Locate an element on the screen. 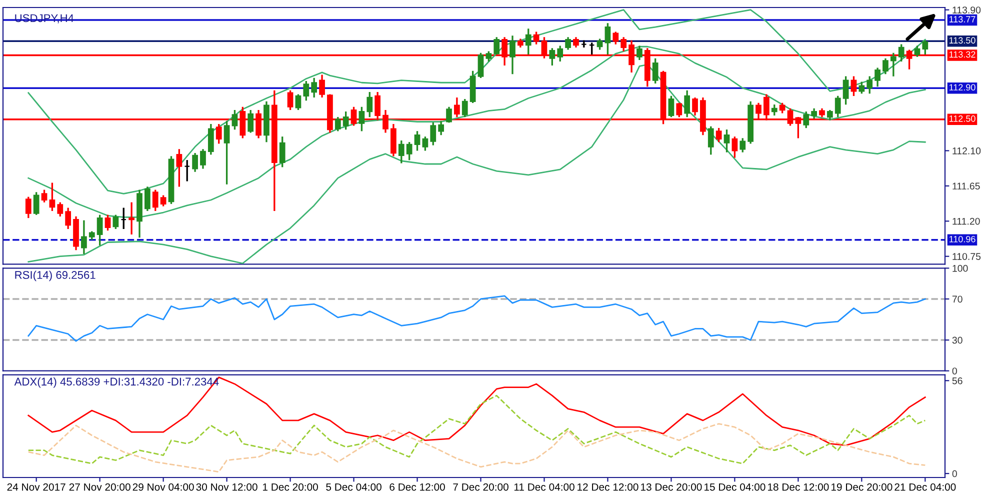 This screenshot has height=500, width=1000. x-tick-label: 1 Dec 20:00 is located at coordinates (290, 487).